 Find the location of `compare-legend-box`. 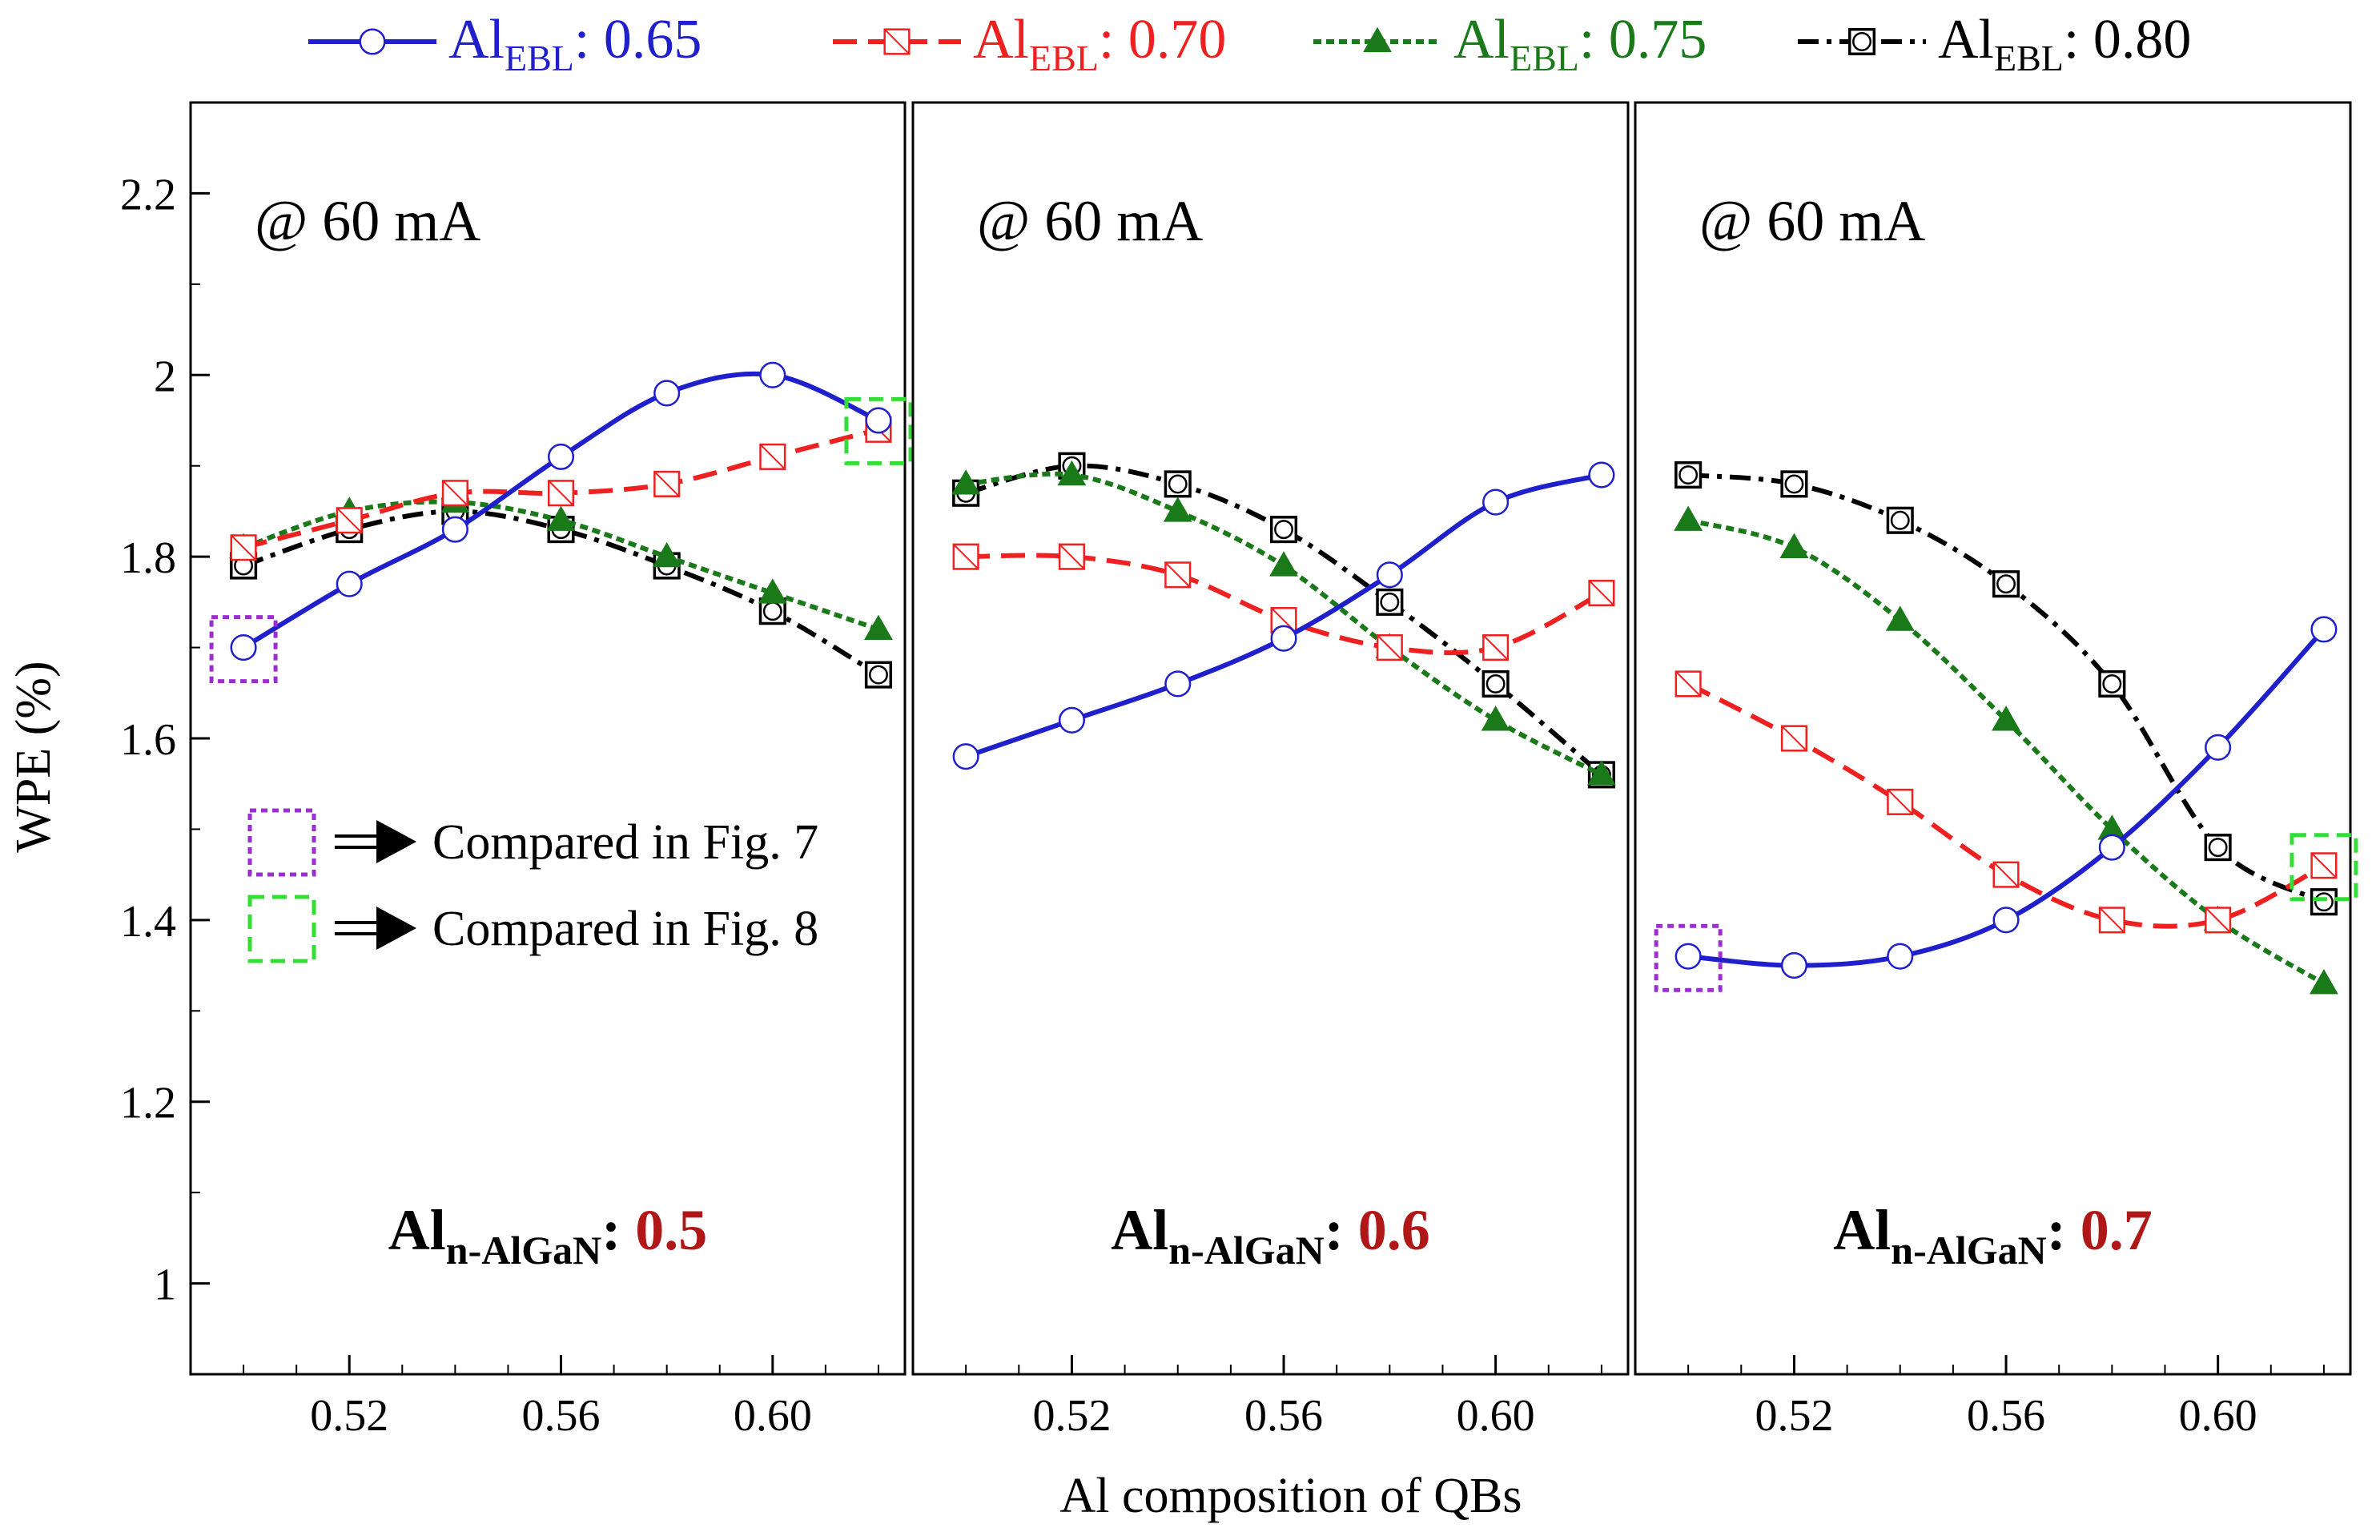

compare-legend-box is located at coordinates (281, 929).